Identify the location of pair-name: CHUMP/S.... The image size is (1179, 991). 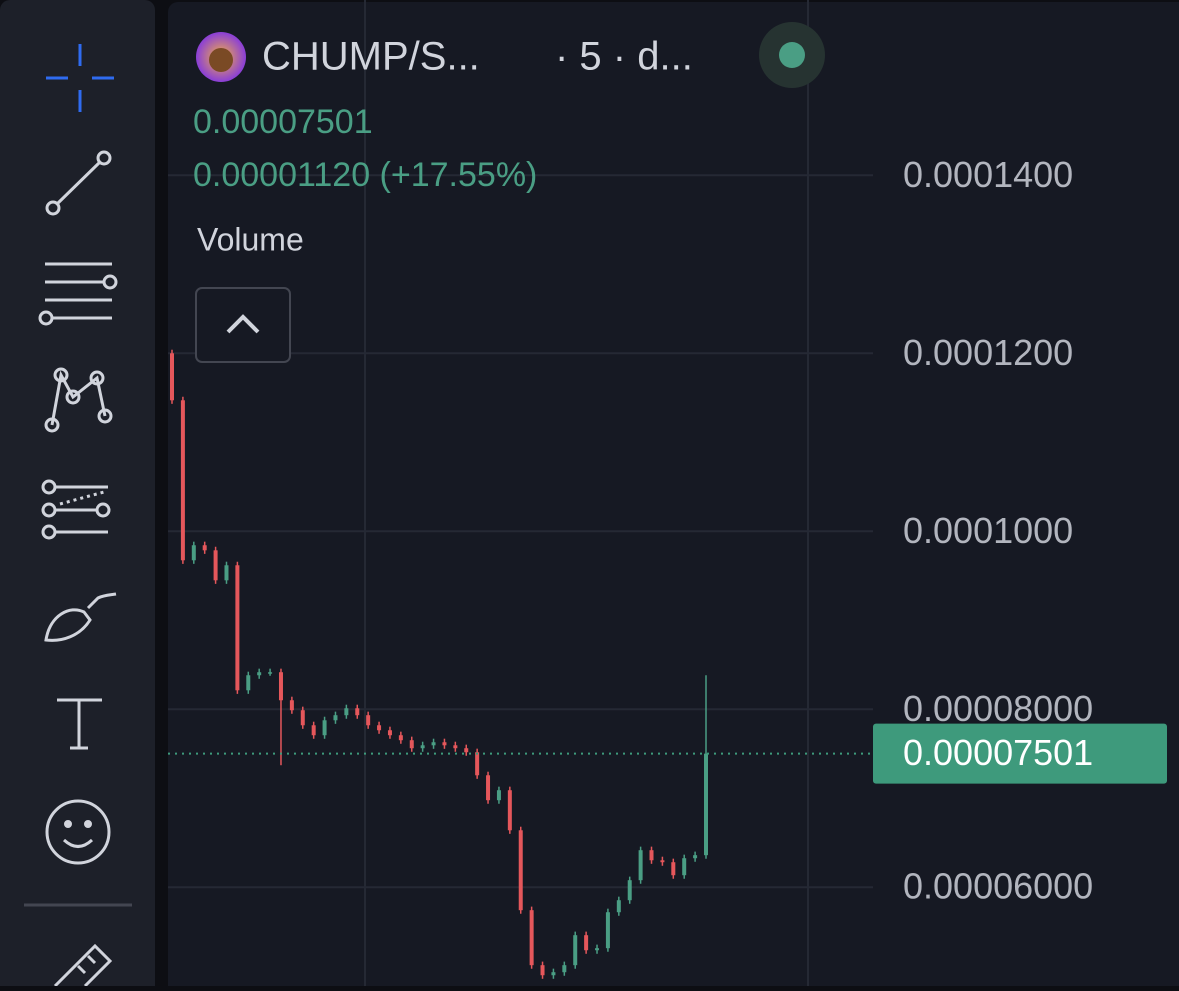
(371, 57).